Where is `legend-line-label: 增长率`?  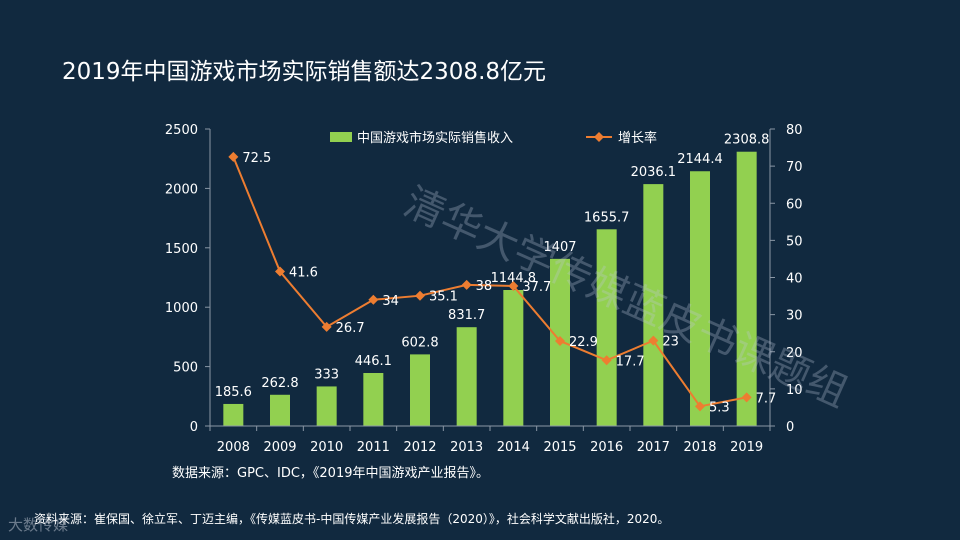 legend-line-label: 增长率 is located at coordinates (637, 138).